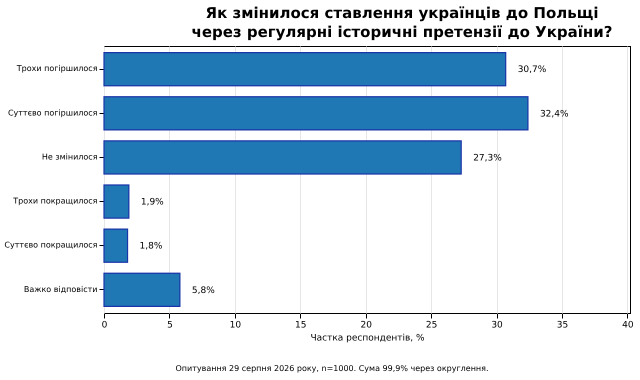  What do you see at coordinates (204, 291) in the screenshot?
I see `data-label: 5,8%` at bounding box center [204, 291].